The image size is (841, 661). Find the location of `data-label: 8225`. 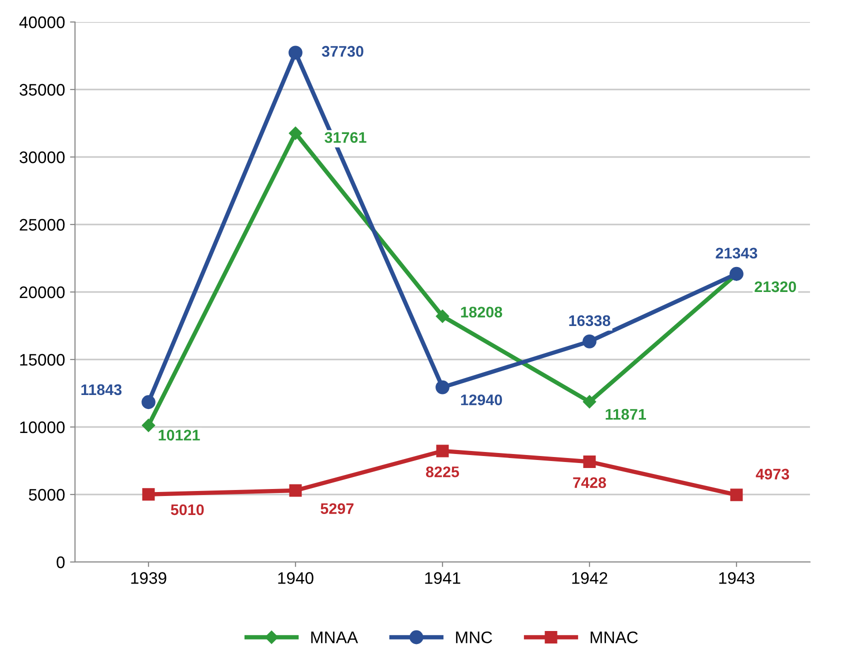

data-label: 8225 is located at coordinates (443, 472).